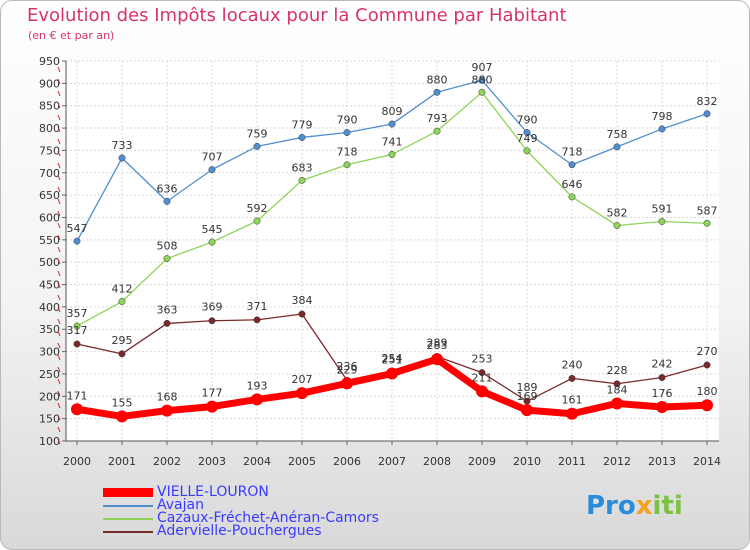  I want to click on legend-swatch-avajan, so click(128, 506).